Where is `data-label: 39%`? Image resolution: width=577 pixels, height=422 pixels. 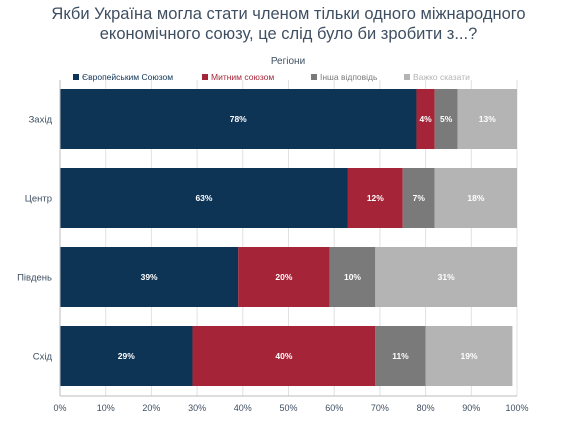
data-label: 39% is located at coordinates (149, 277).